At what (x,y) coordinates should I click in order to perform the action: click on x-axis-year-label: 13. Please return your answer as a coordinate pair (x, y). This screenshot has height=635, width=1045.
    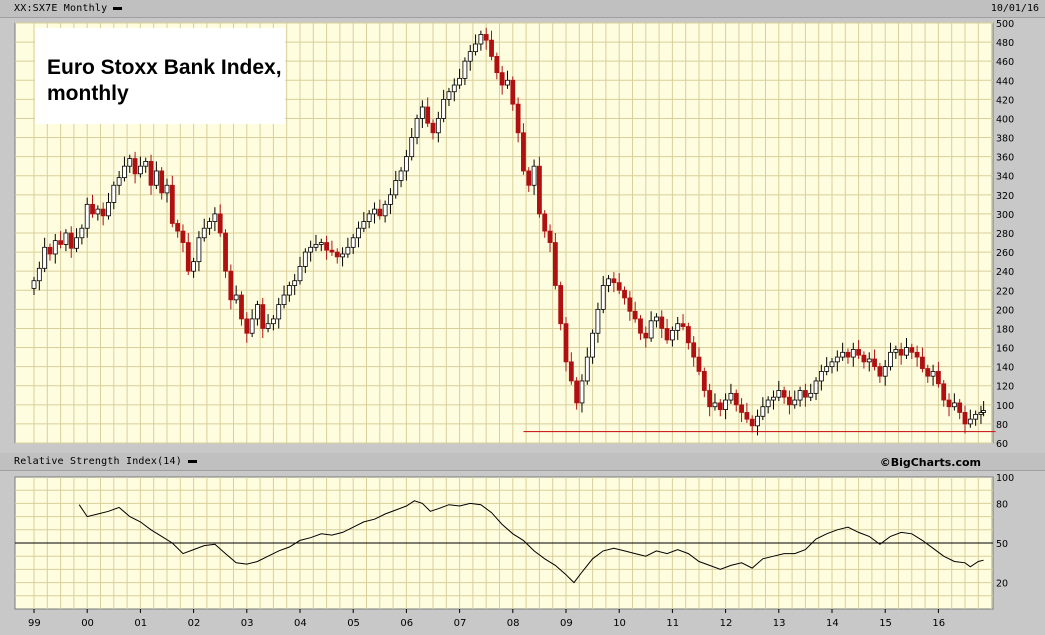
    Looking at the image, I should click on (779, 623).